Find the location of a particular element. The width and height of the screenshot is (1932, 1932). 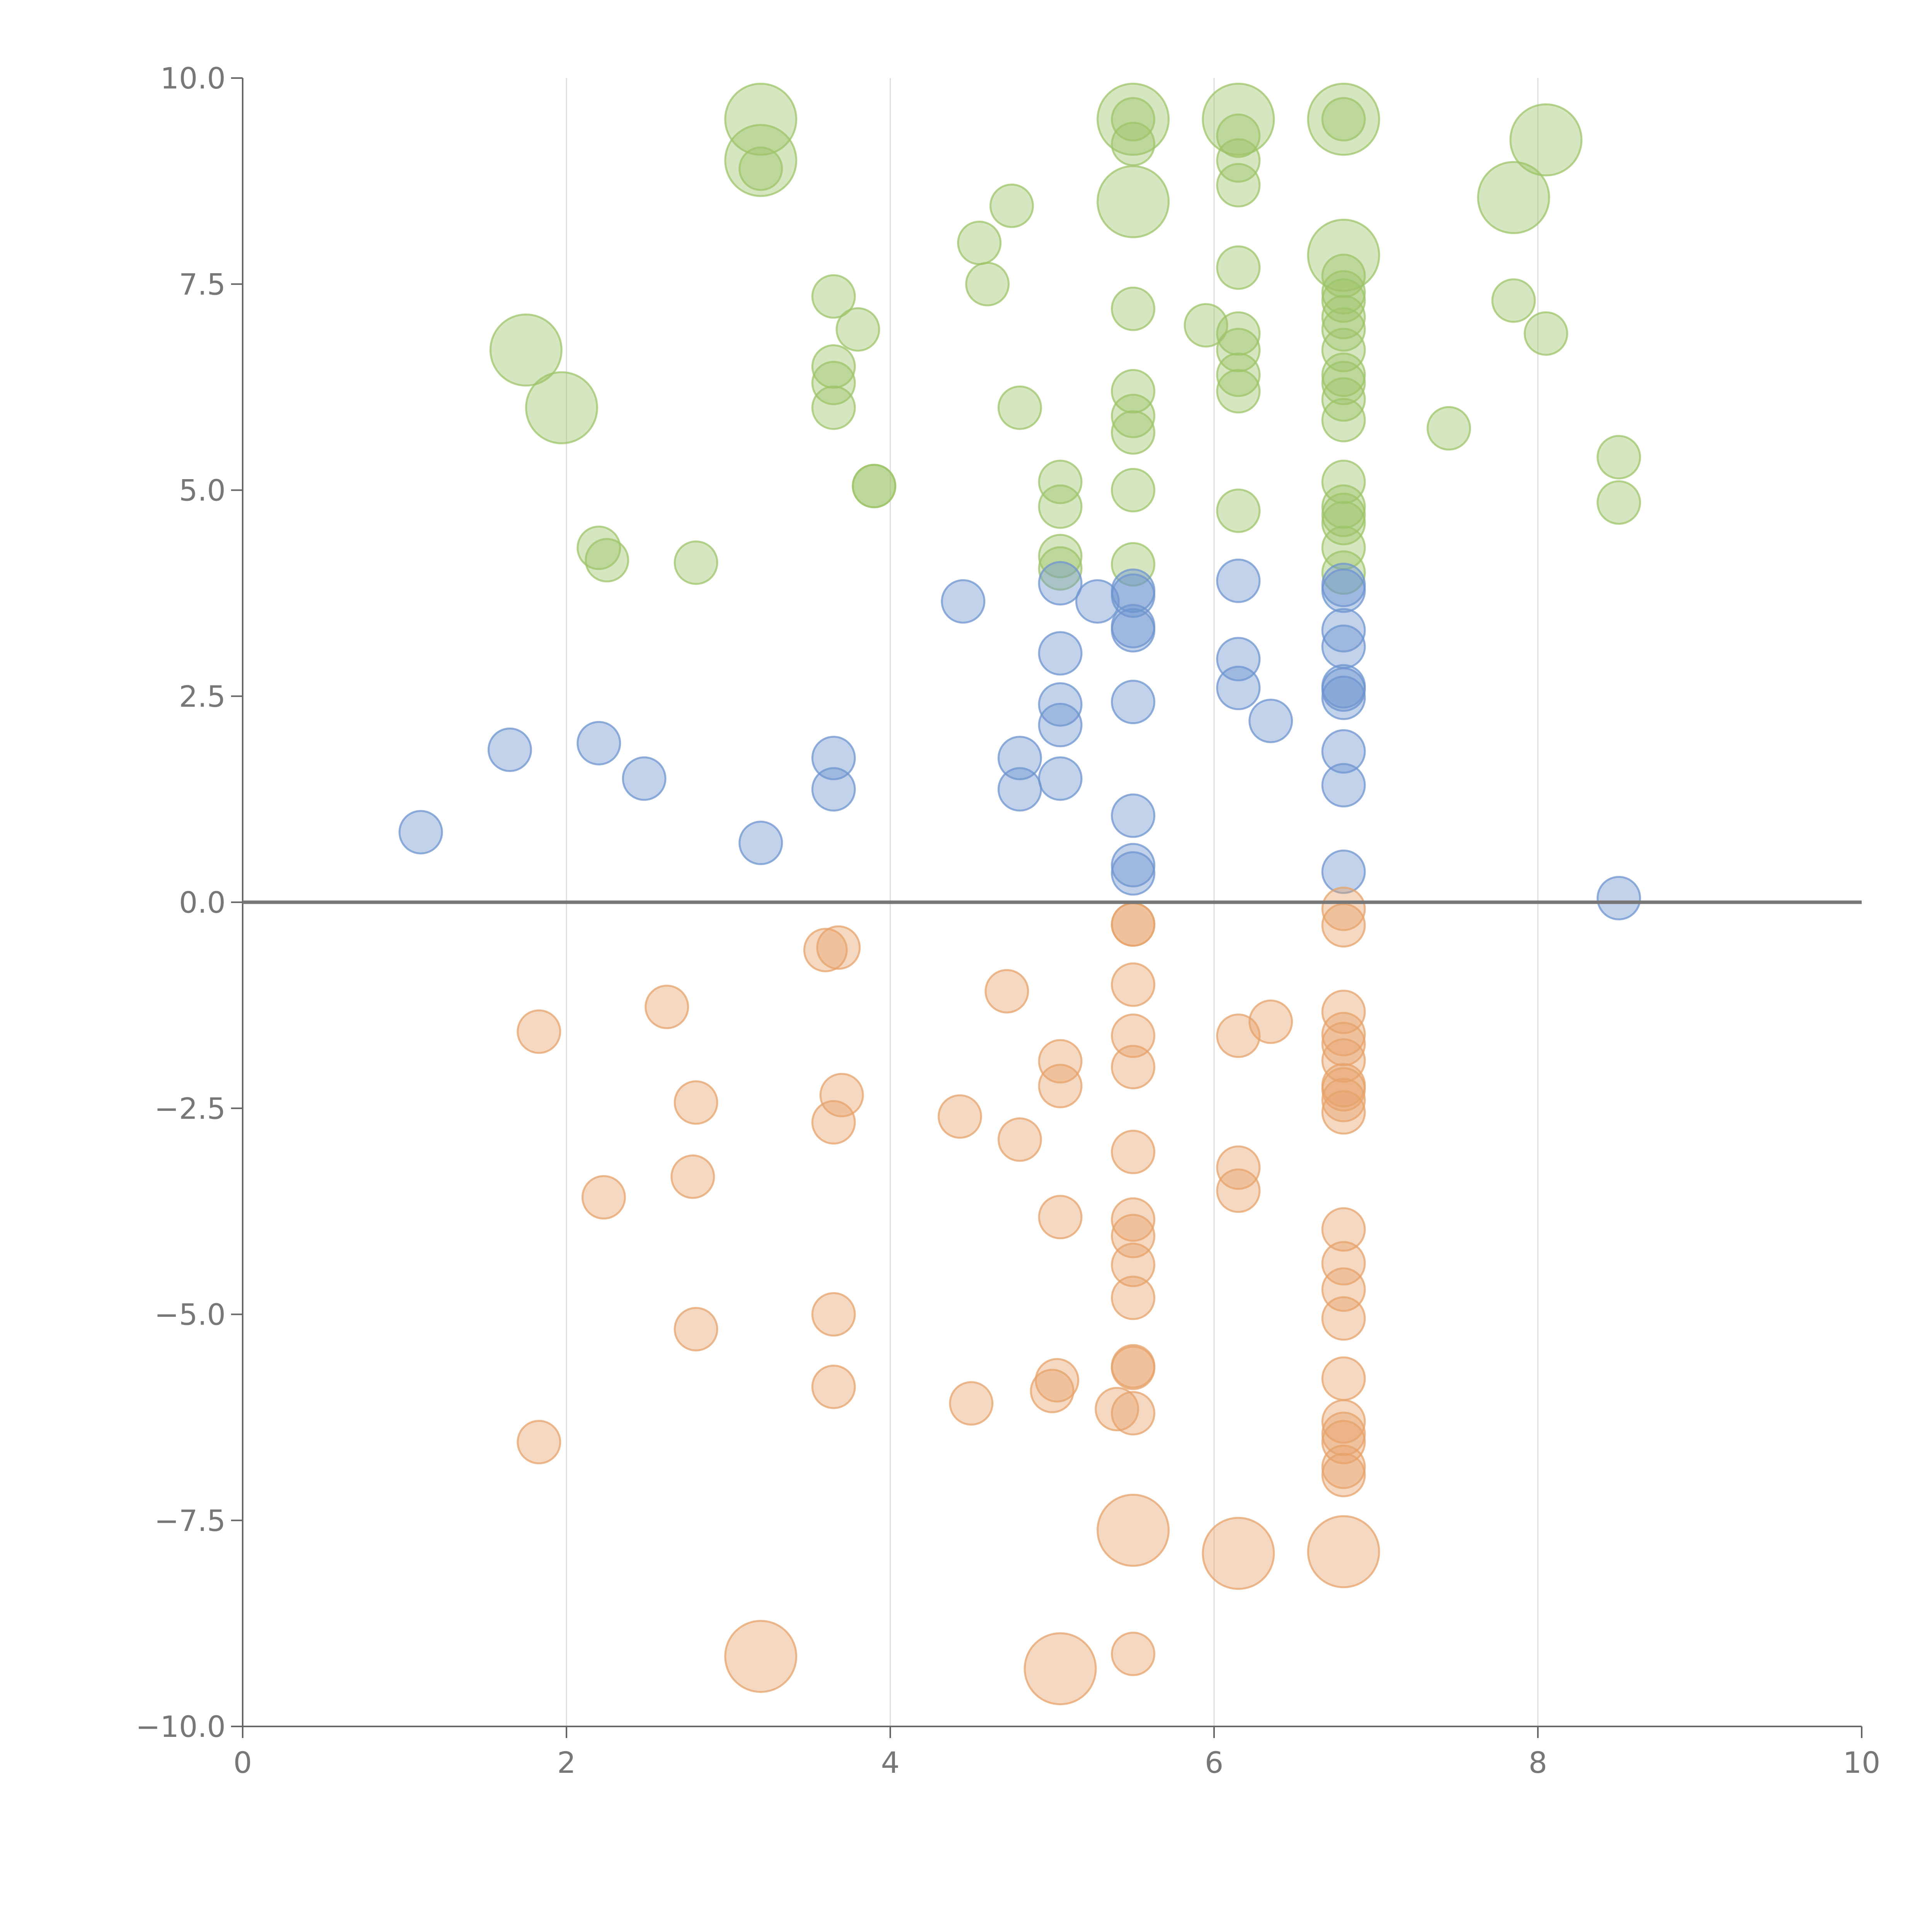

y-tick-label: 0.0 is located at coordinates (202, 903).